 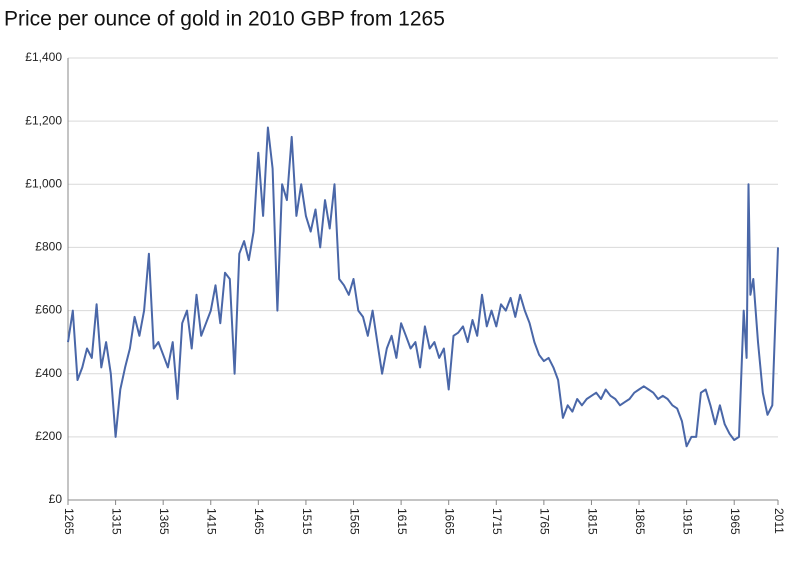 What do you see at coordinates (687, 521) in the screenshot?
I see `x-tick-label: 1915` at bounding box center [687, 521].